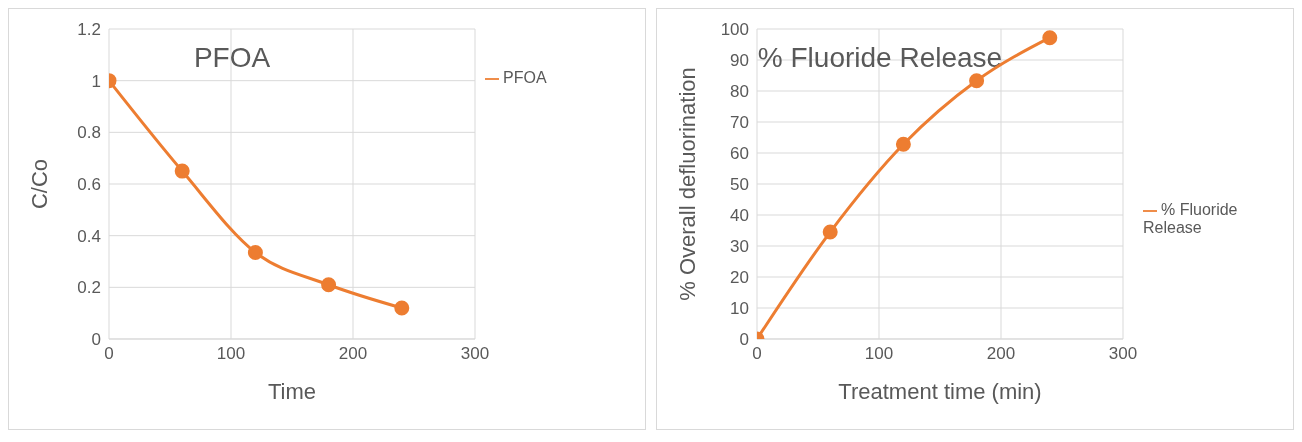  What do you see at coordinates (739, 216) in the screenshot?
I see `y-tick-label: 40` at bounding box center [739, 216].